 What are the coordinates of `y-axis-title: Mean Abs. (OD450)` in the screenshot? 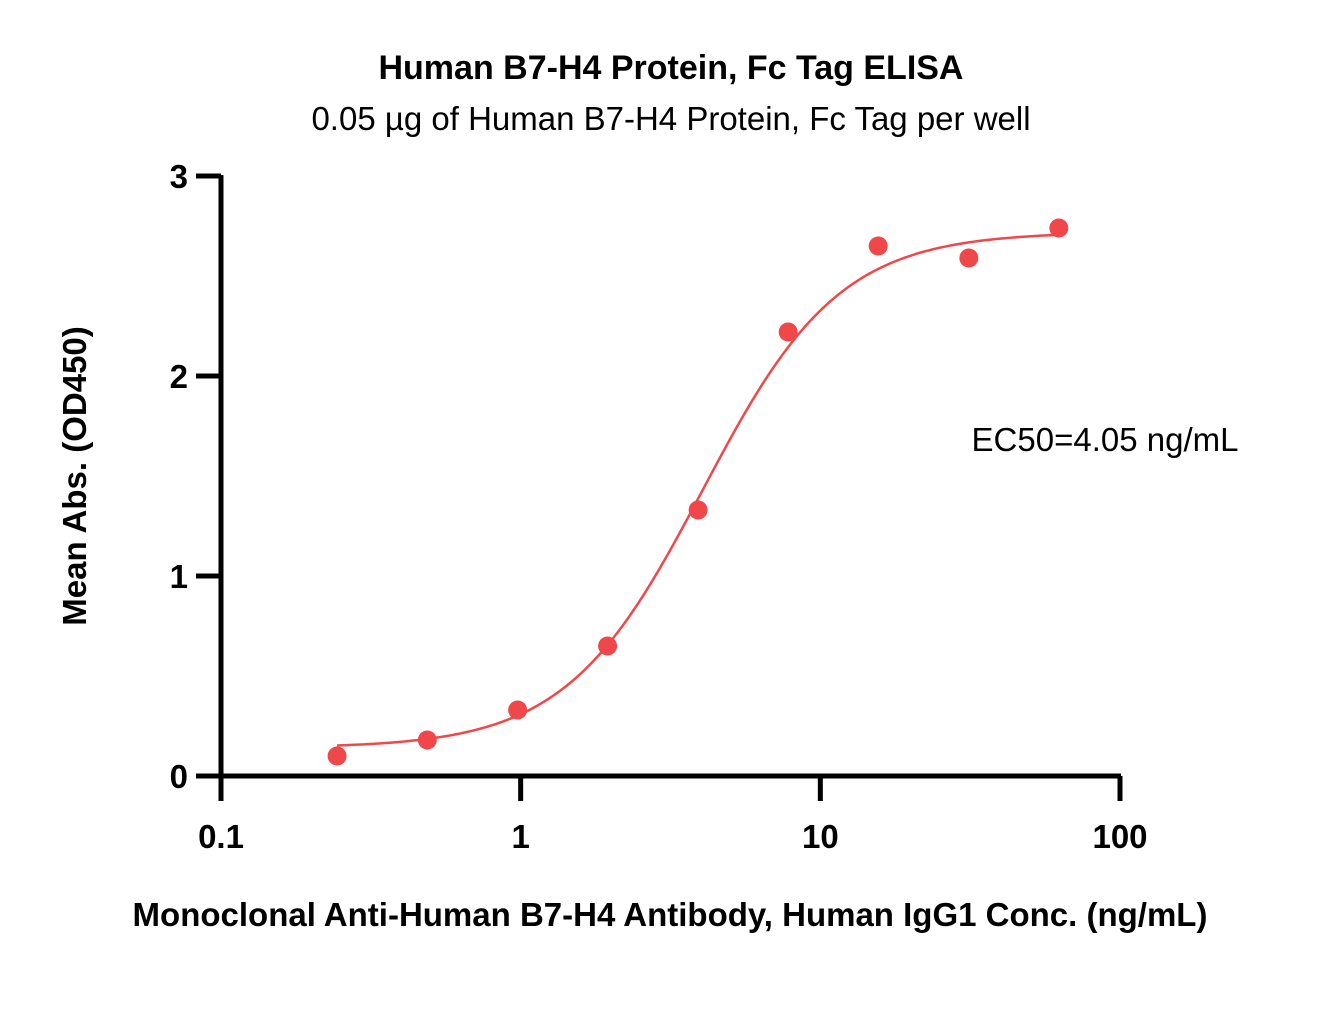 It's located at (74, 476).